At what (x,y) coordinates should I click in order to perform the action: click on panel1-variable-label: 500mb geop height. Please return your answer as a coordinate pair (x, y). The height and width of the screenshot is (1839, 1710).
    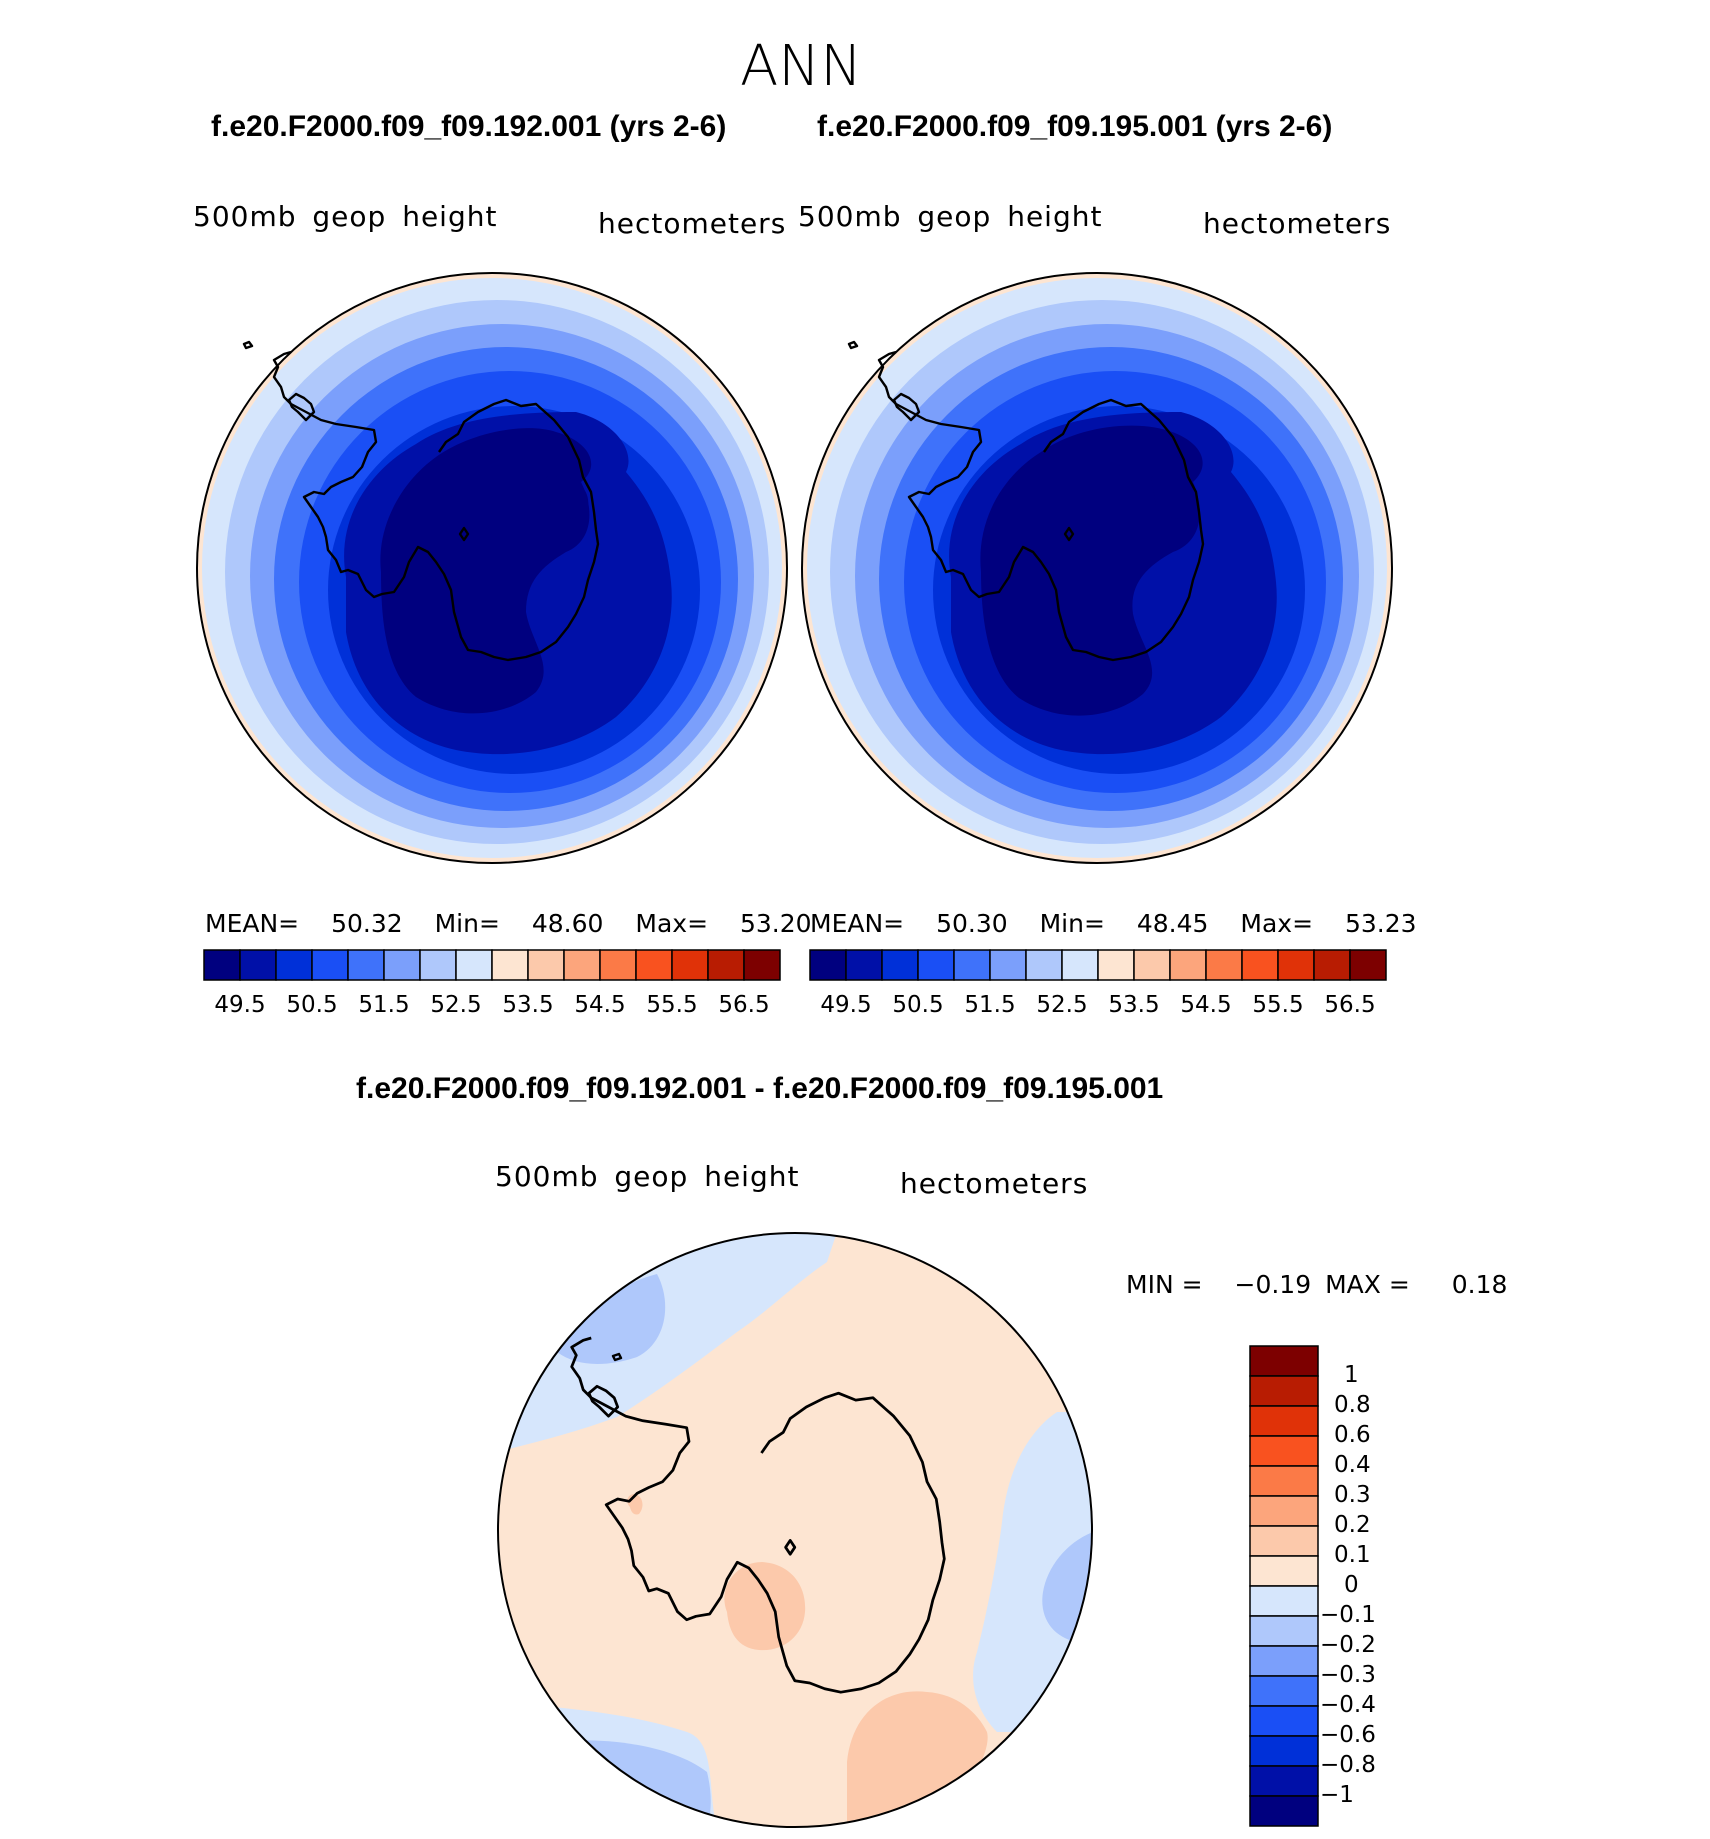
    Looking at the image, I should click on (345, 216).